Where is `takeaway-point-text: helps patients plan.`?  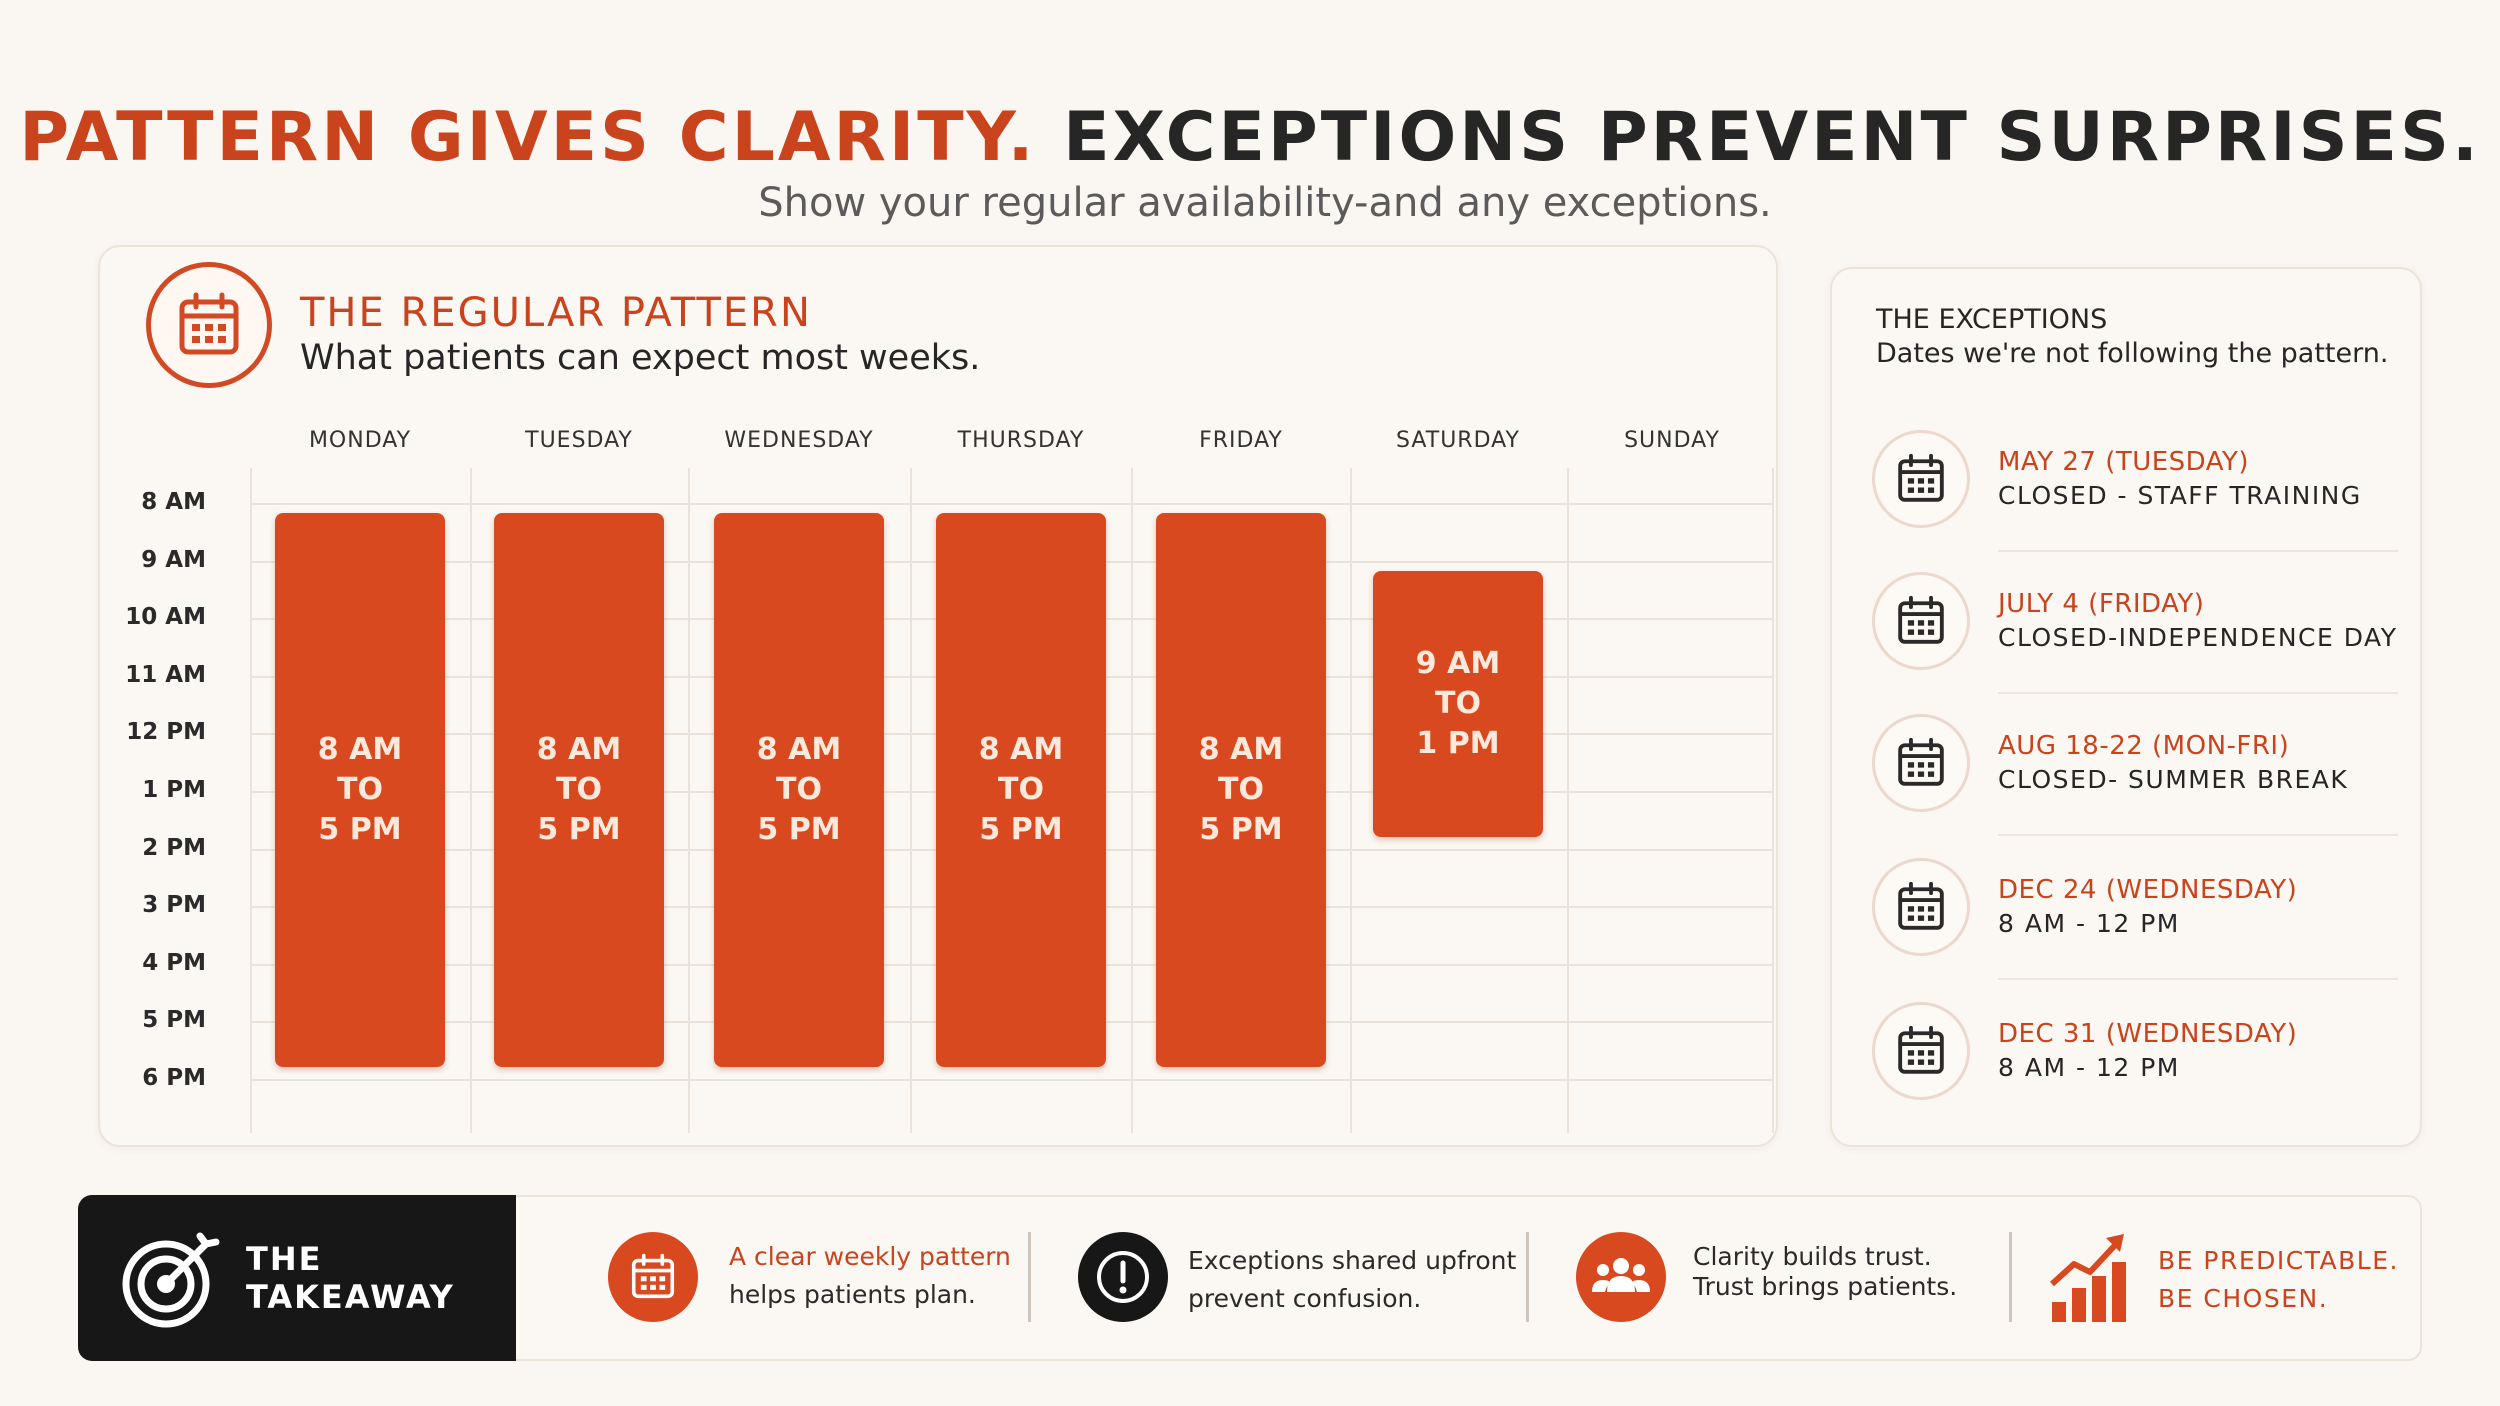 takeaway-point-text: helps patients plan. is located at coordinates (852, 1294).